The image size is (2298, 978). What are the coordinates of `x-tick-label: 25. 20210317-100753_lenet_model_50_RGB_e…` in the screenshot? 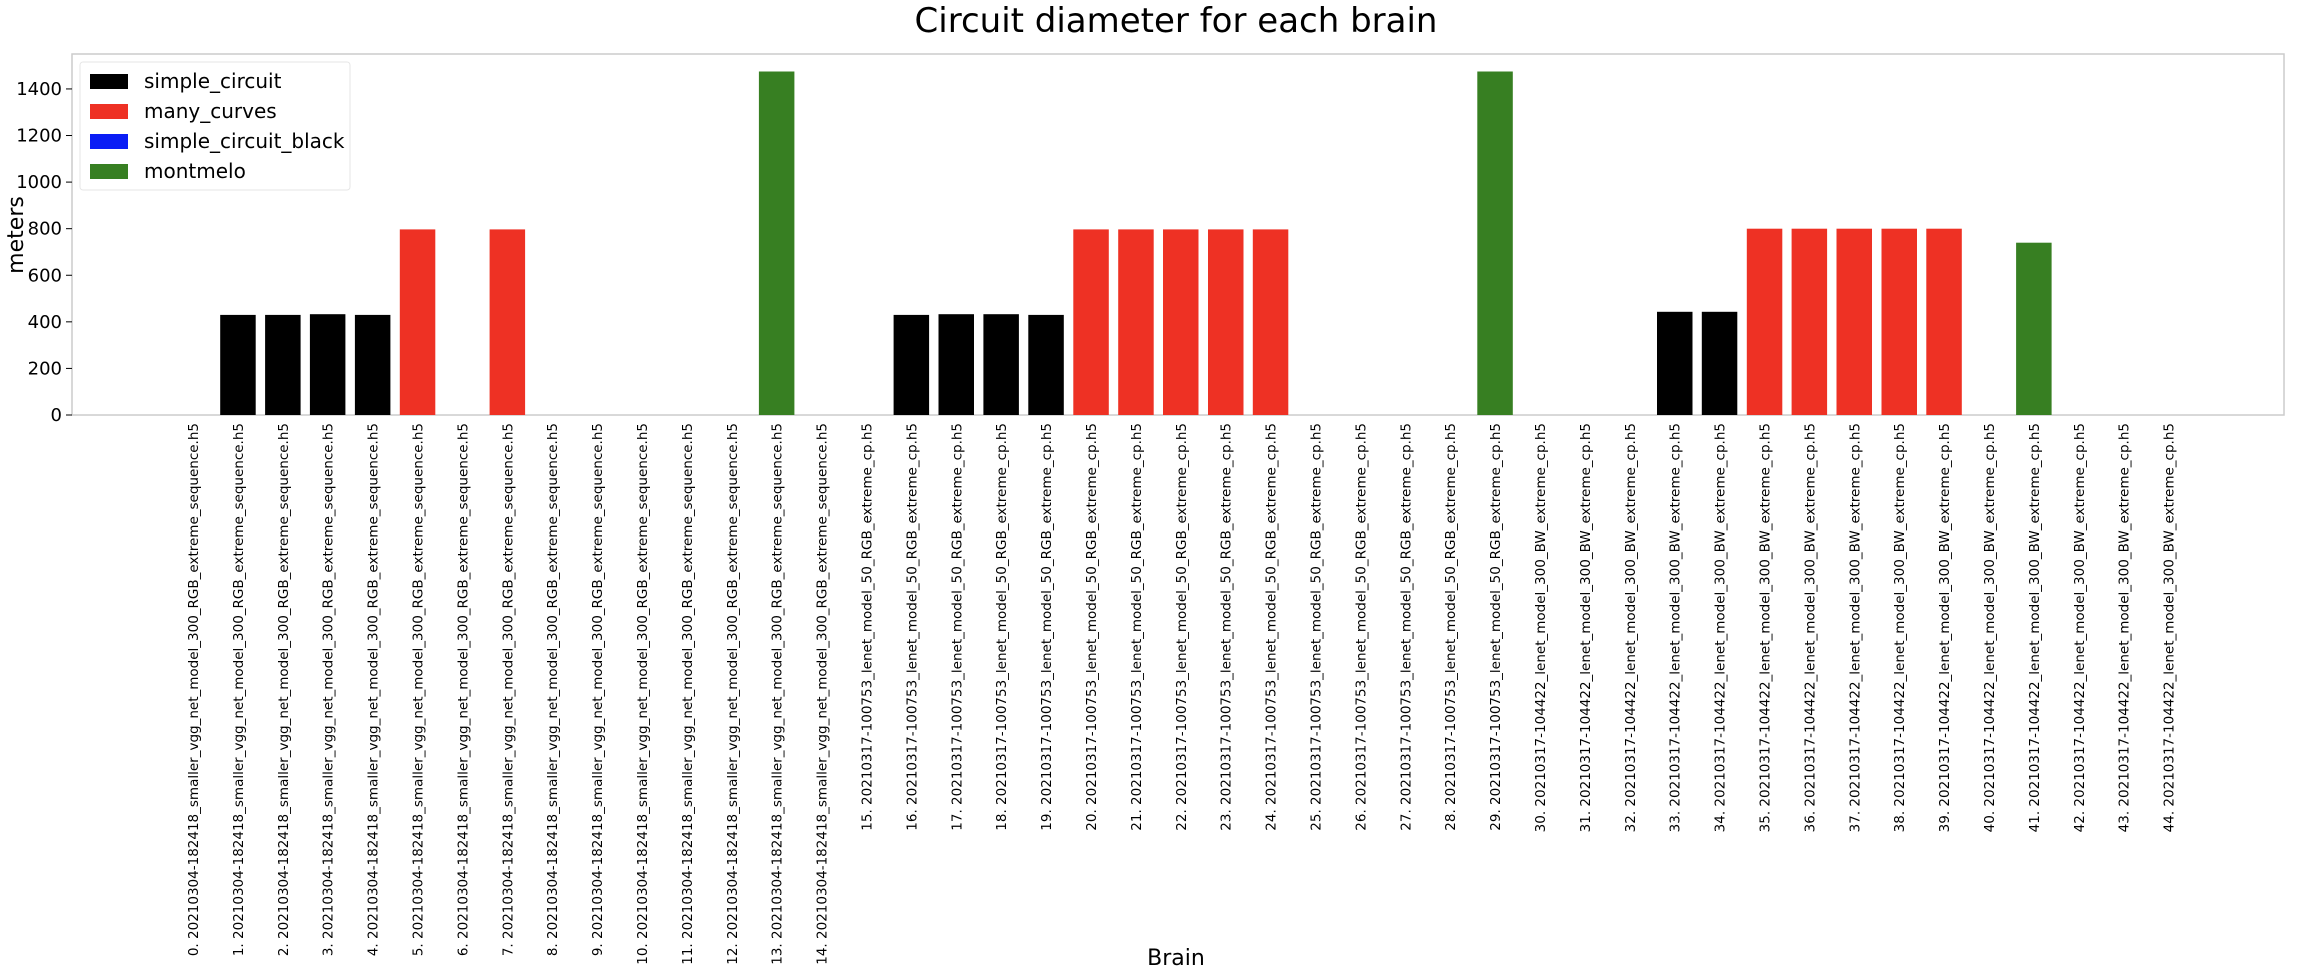 It's located at (1317, 627).